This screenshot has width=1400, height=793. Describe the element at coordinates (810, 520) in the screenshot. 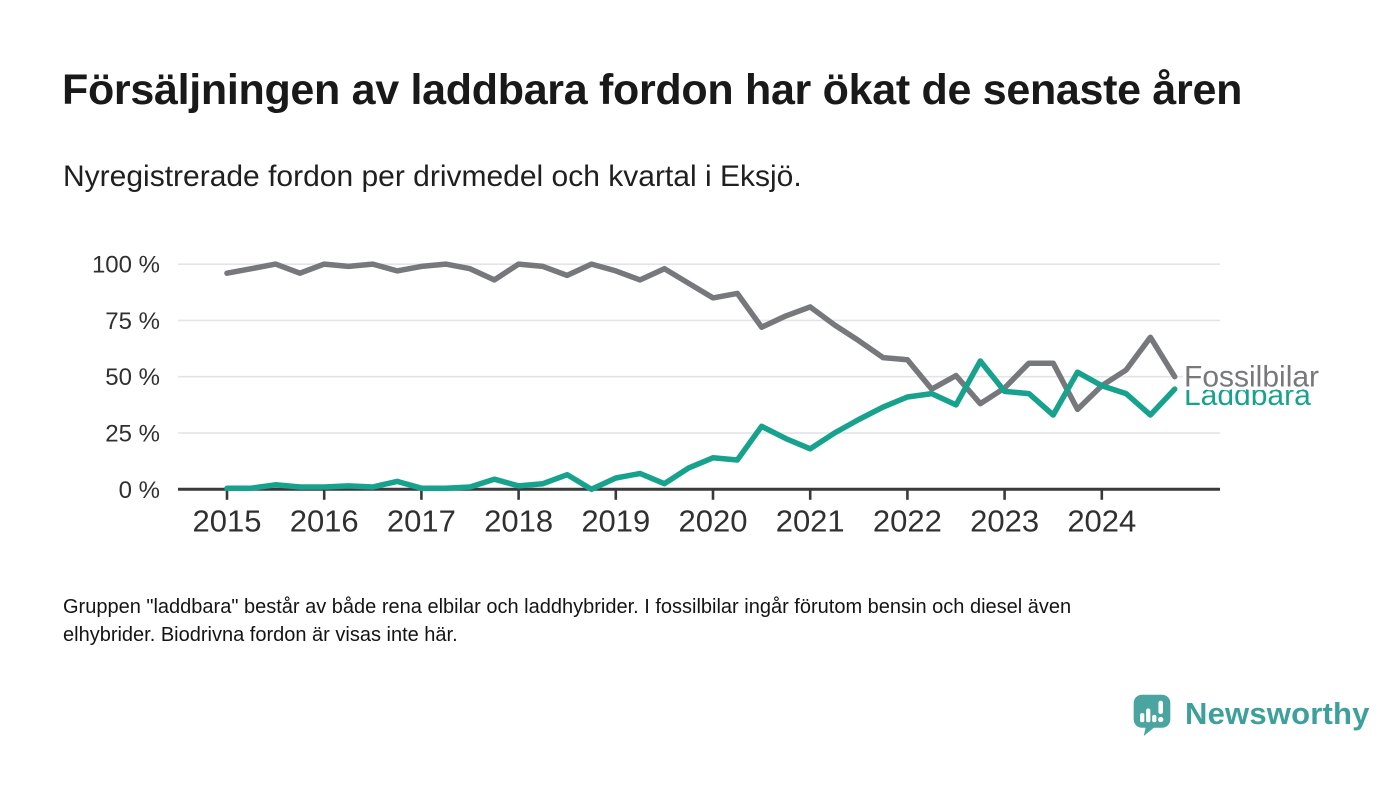

I see `x-tick-label: 2021` at that location.